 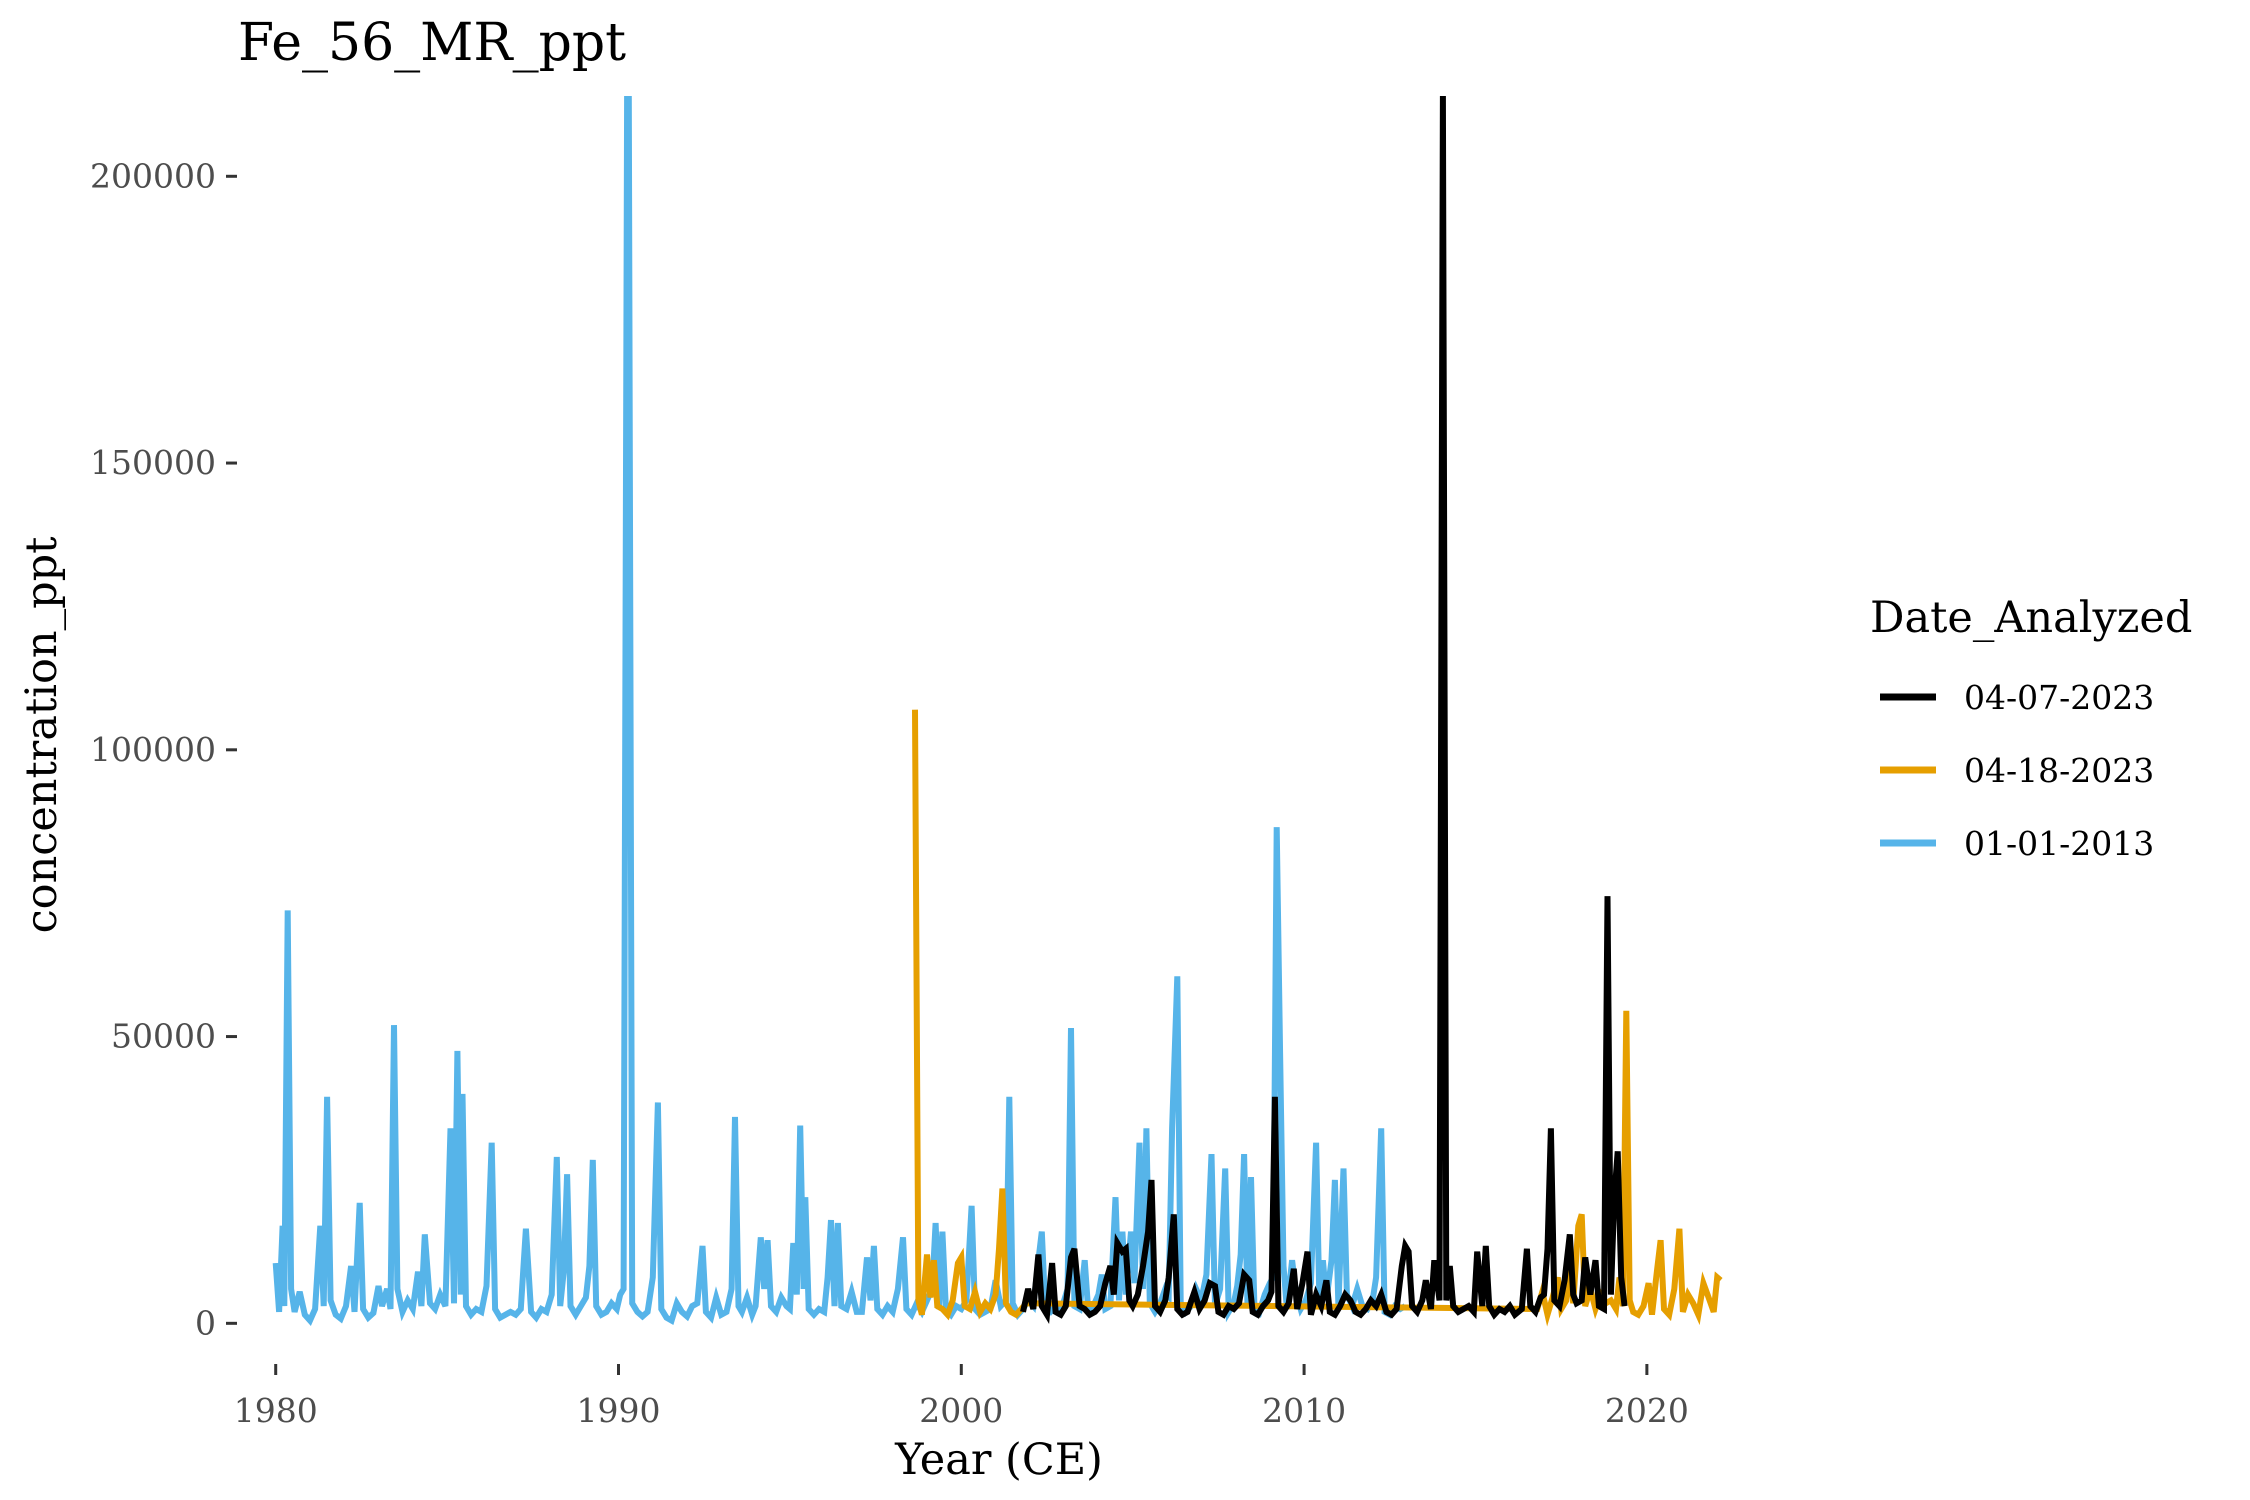 I want to click on y-axis-title: concentration_ppt, so click(x=42, y=735).